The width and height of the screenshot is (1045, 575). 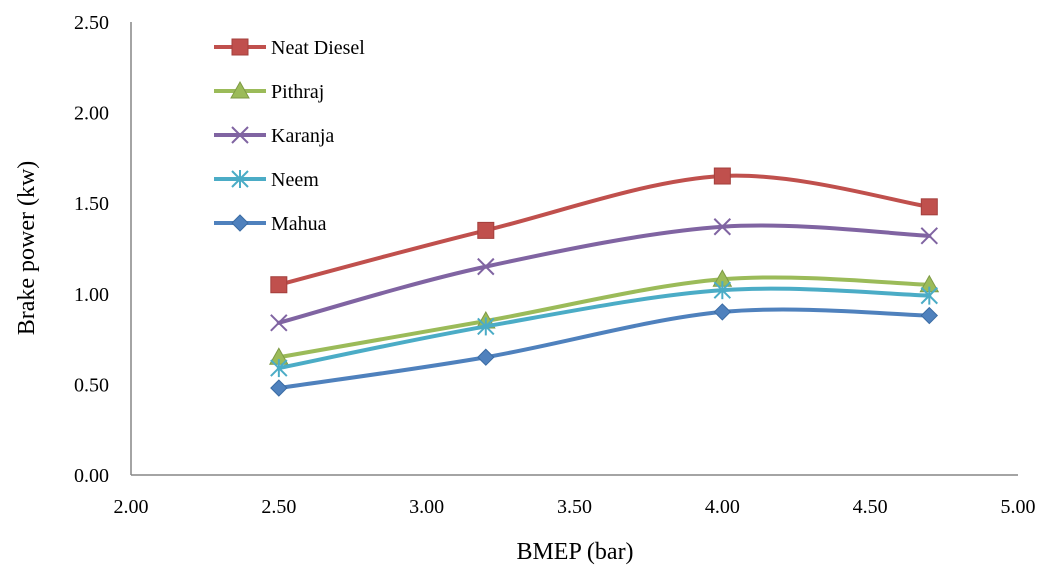 I want to click on series-mahua, so click(x=604, y=350).